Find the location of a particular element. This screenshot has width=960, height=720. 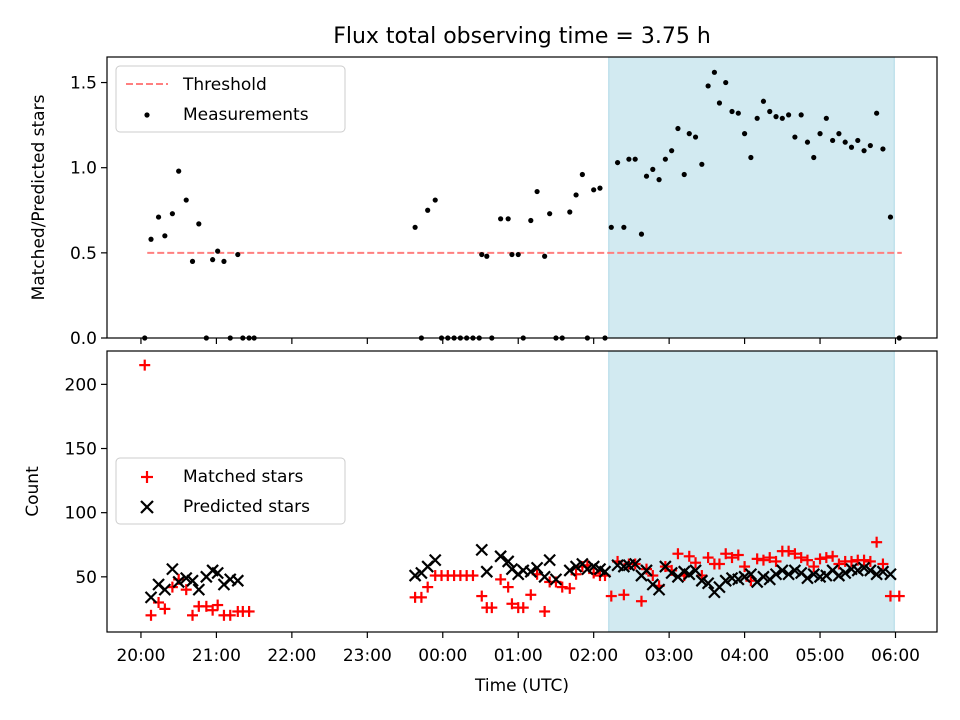

legend-measurements-swatch is located at coordinates (147, 115).